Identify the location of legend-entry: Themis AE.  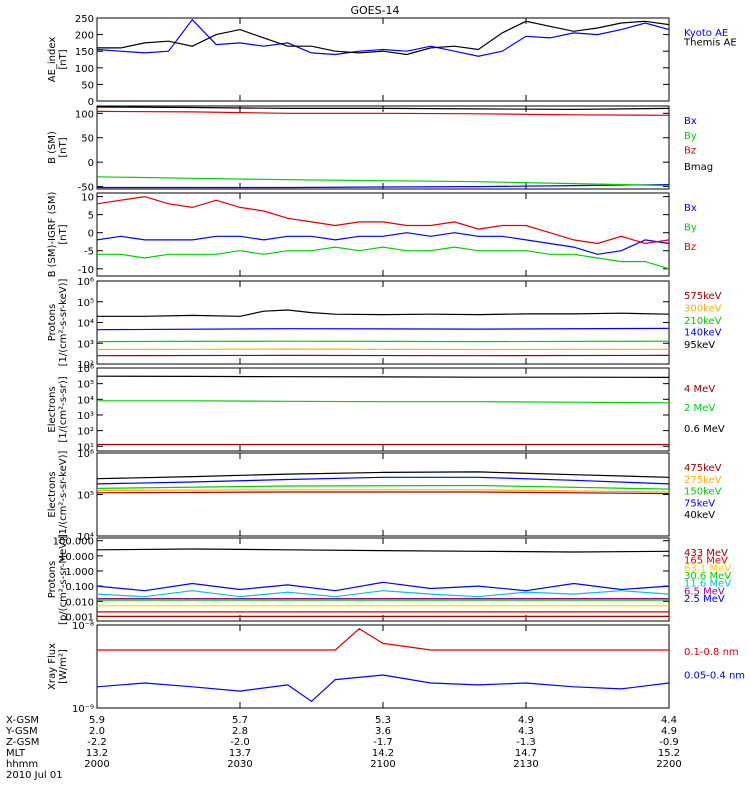
(710, 42).